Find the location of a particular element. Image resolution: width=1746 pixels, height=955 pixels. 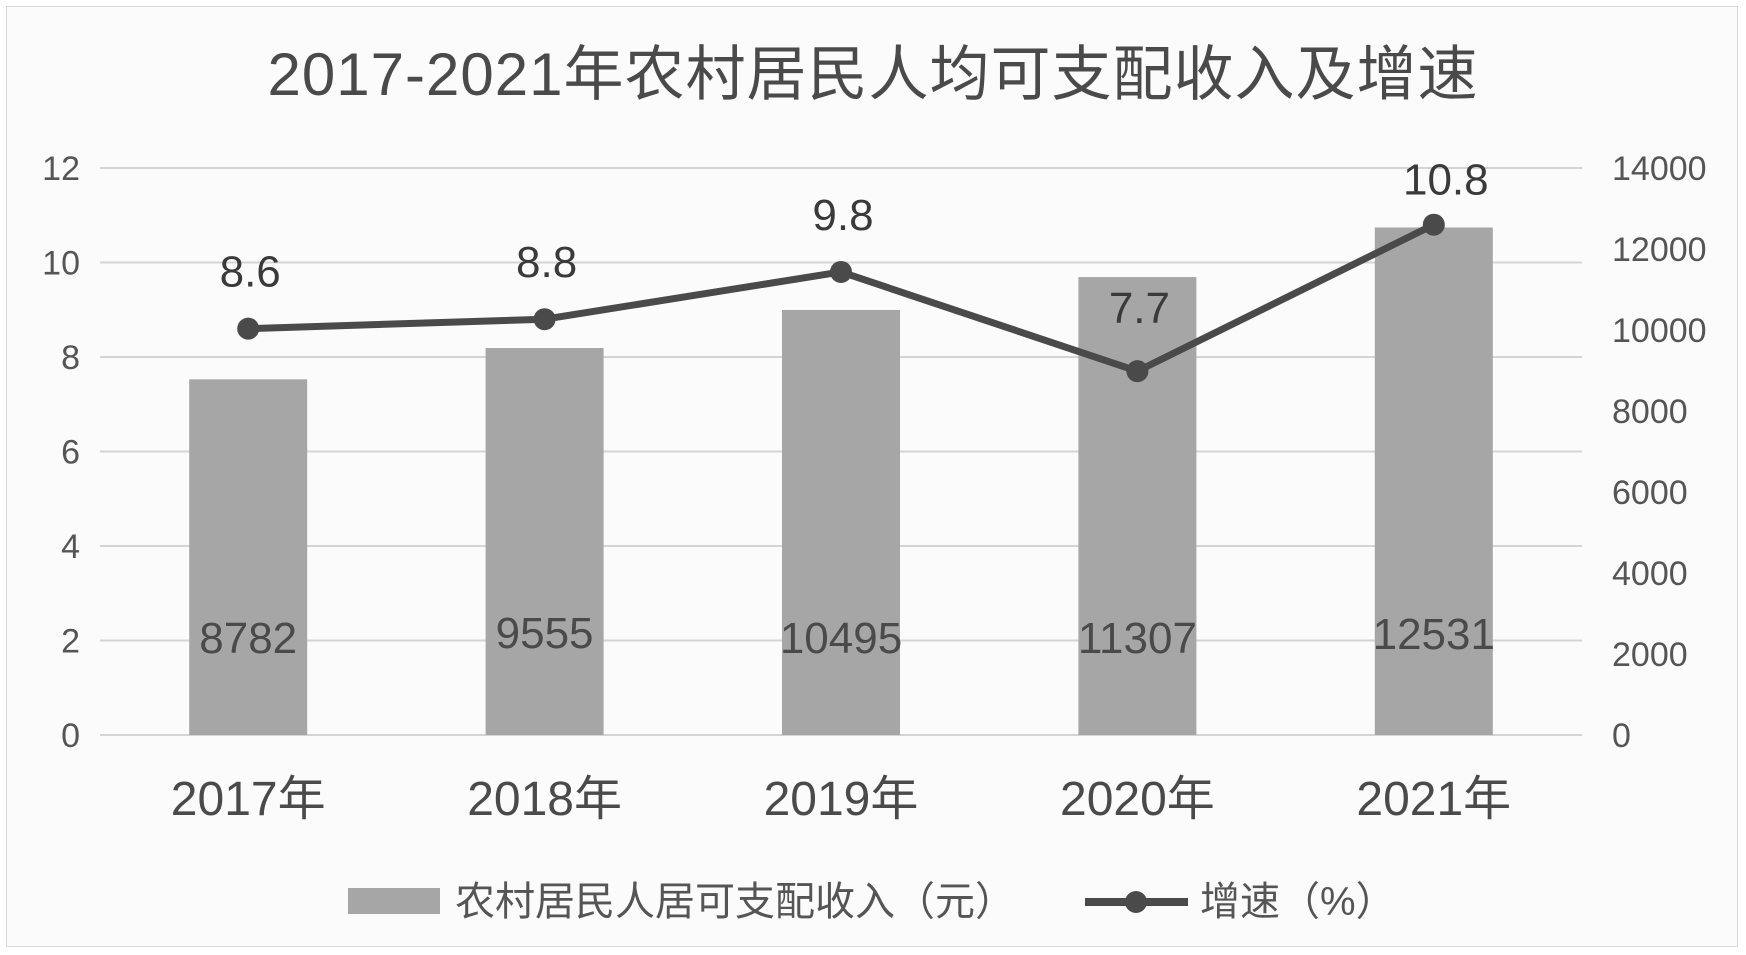

bar-data-label: 8782 is located at coordinates (248, 638).